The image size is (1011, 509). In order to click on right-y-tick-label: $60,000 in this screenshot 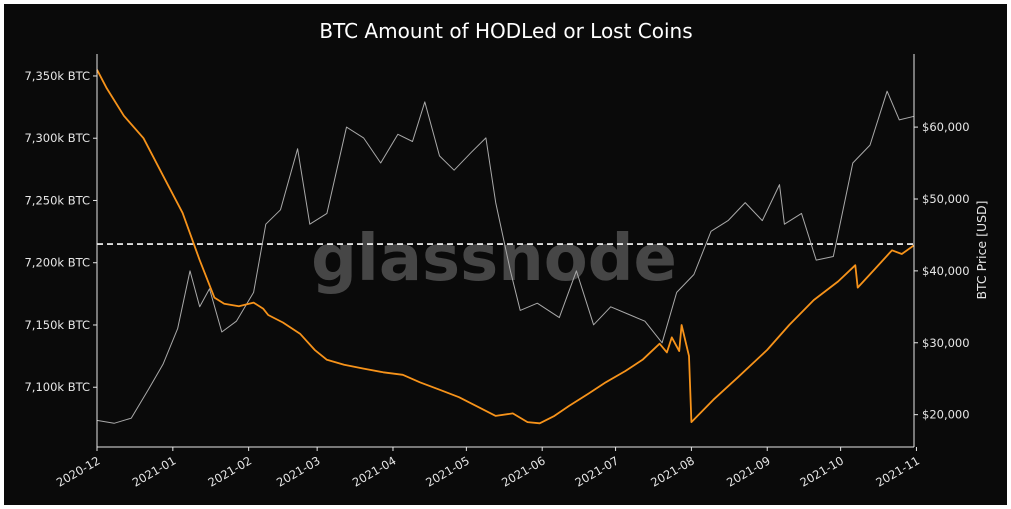, I will do `click(946, 127)`.